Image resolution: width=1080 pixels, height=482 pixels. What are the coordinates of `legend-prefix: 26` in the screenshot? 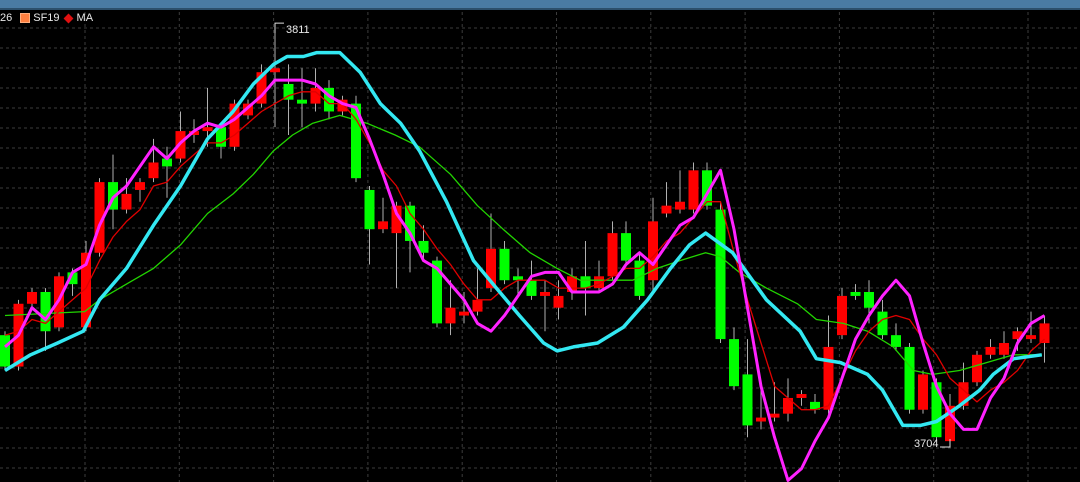 It's located at (6, 18).